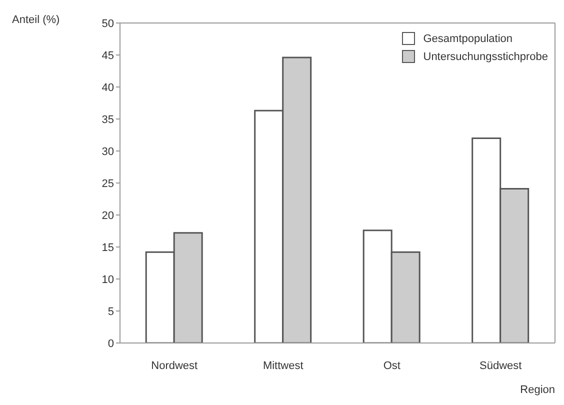 The width and height of the screenshot is (564, 405). Describe the element at coordinates (108, 120) in the screenshot. I see `y-tick-label: 35` at that location.